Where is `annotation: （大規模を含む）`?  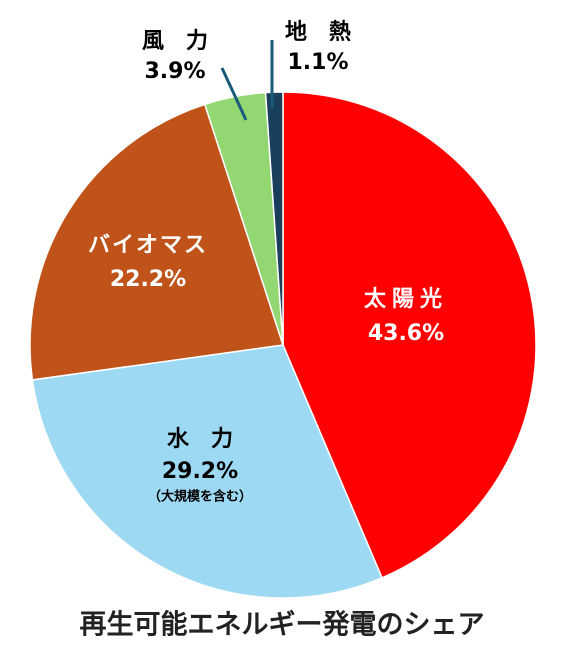
annotation: （大規模を含む） is located at coordinates (200, 497).